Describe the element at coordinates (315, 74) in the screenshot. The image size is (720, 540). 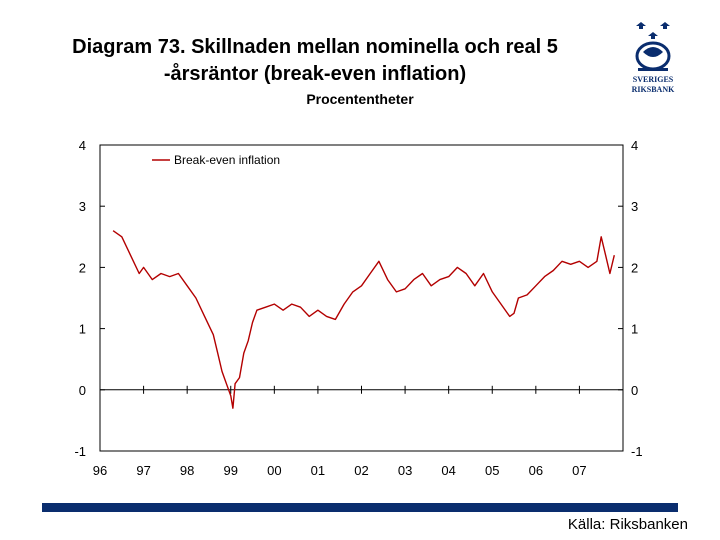
I see `chart-title-line-2: -årsräntor (break-even inflation)` at that location.